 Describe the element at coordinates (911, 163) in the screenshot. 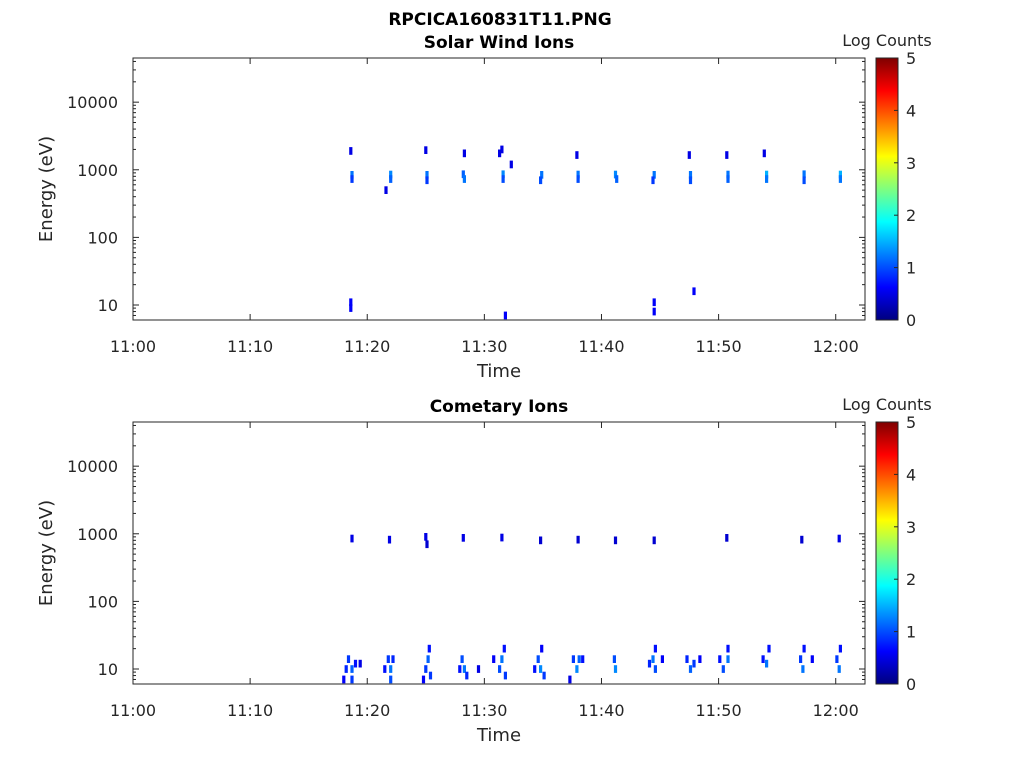

I see `colorbar-tick-label: 3` at that location.